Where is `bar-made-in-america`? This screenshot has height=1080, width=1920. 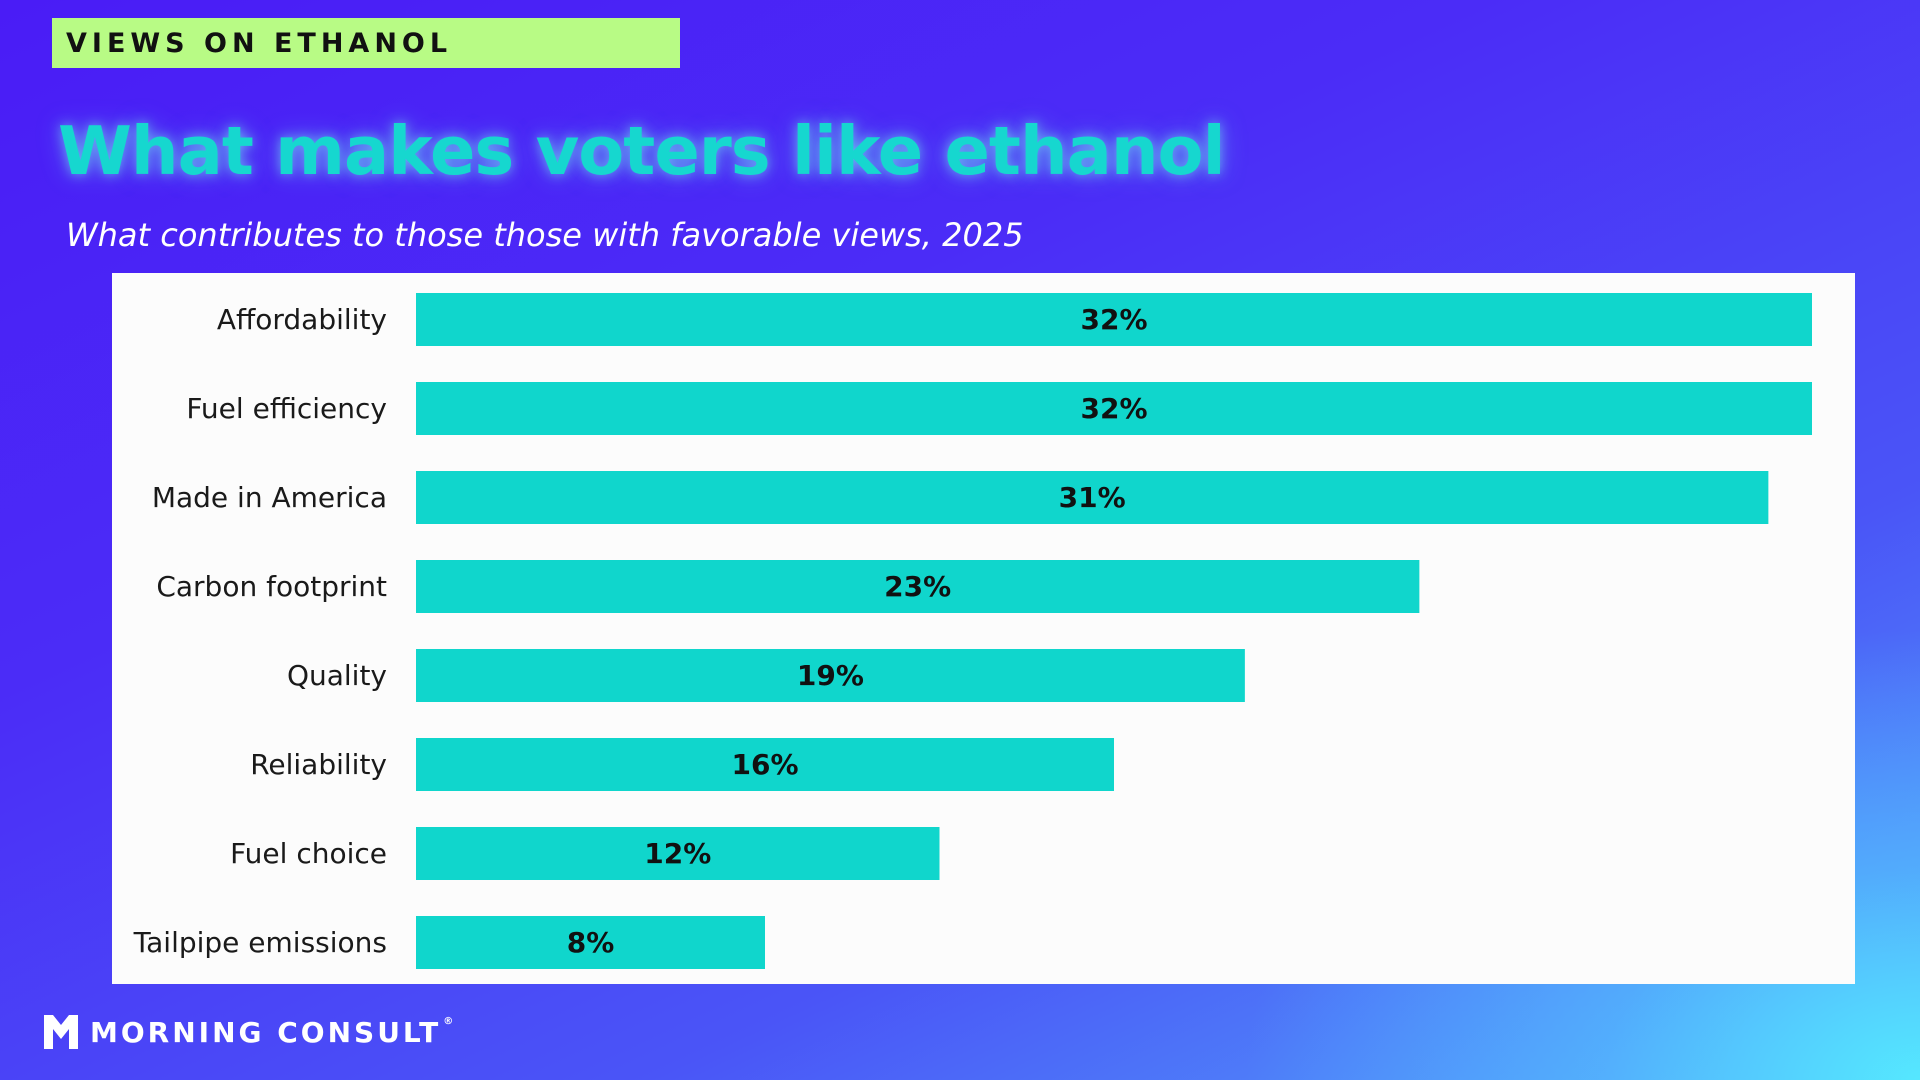
bar-made-in-america is located at coordinates (1092, 497).